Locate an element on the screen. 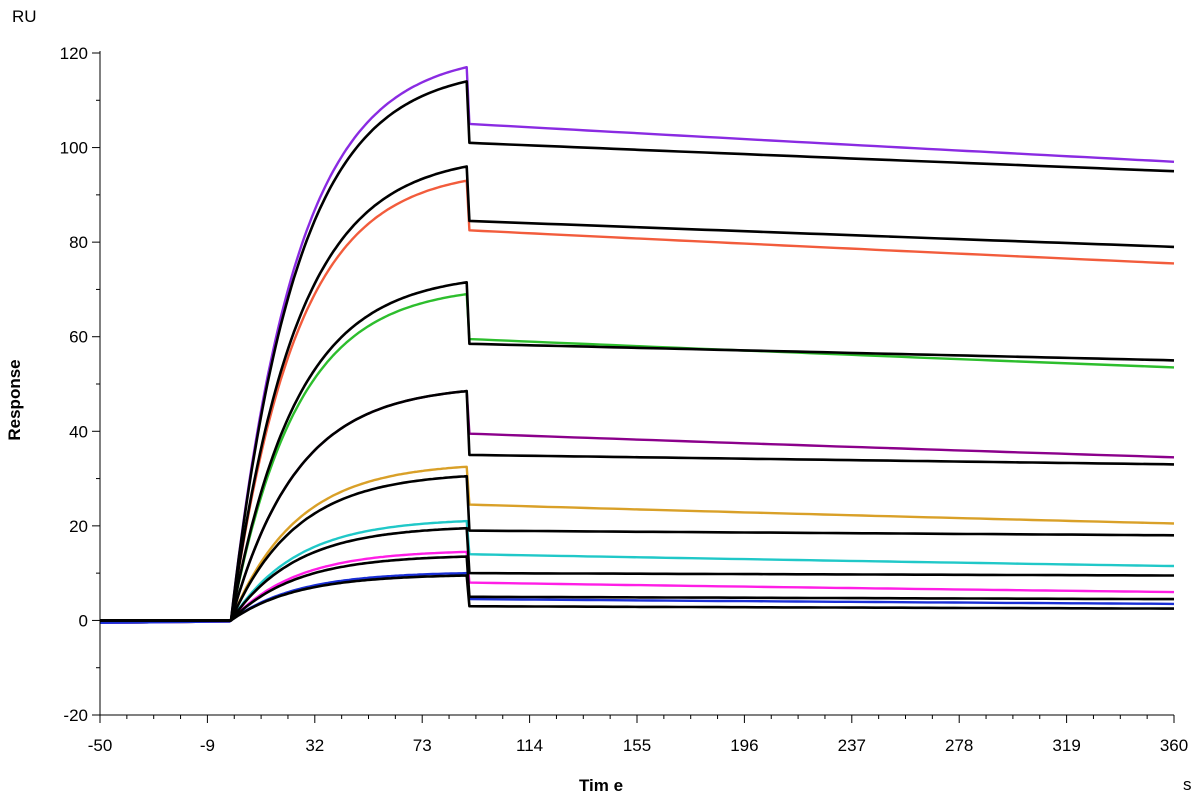 This screenshot has width=1200, height=798. y-tick-label: 100 is located at coordinates (74, 148).